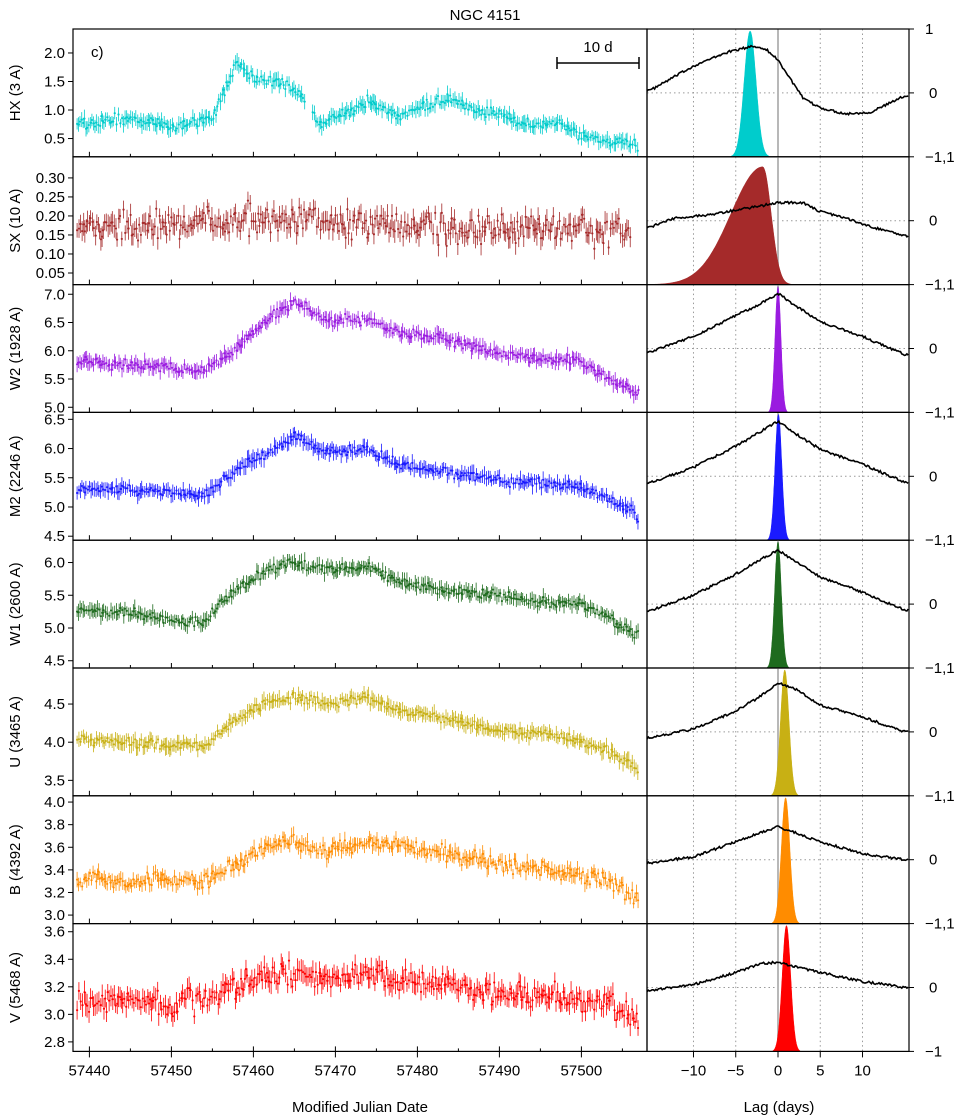 Image resolution: width=969 pixels, height=1118 pixels. I want to click on histogram-area, so click(778, 349).